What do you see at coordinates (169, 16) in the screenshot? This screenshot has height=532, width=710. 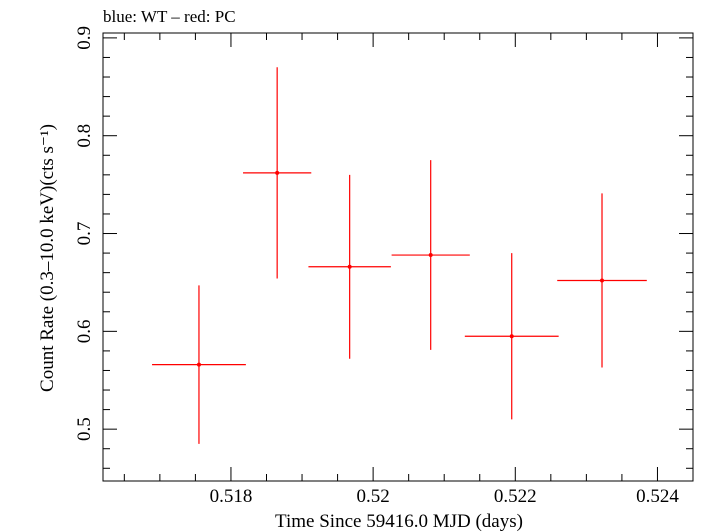 I see `chart-title: blue: WT – red: PC` at bounding box center [169, 16].